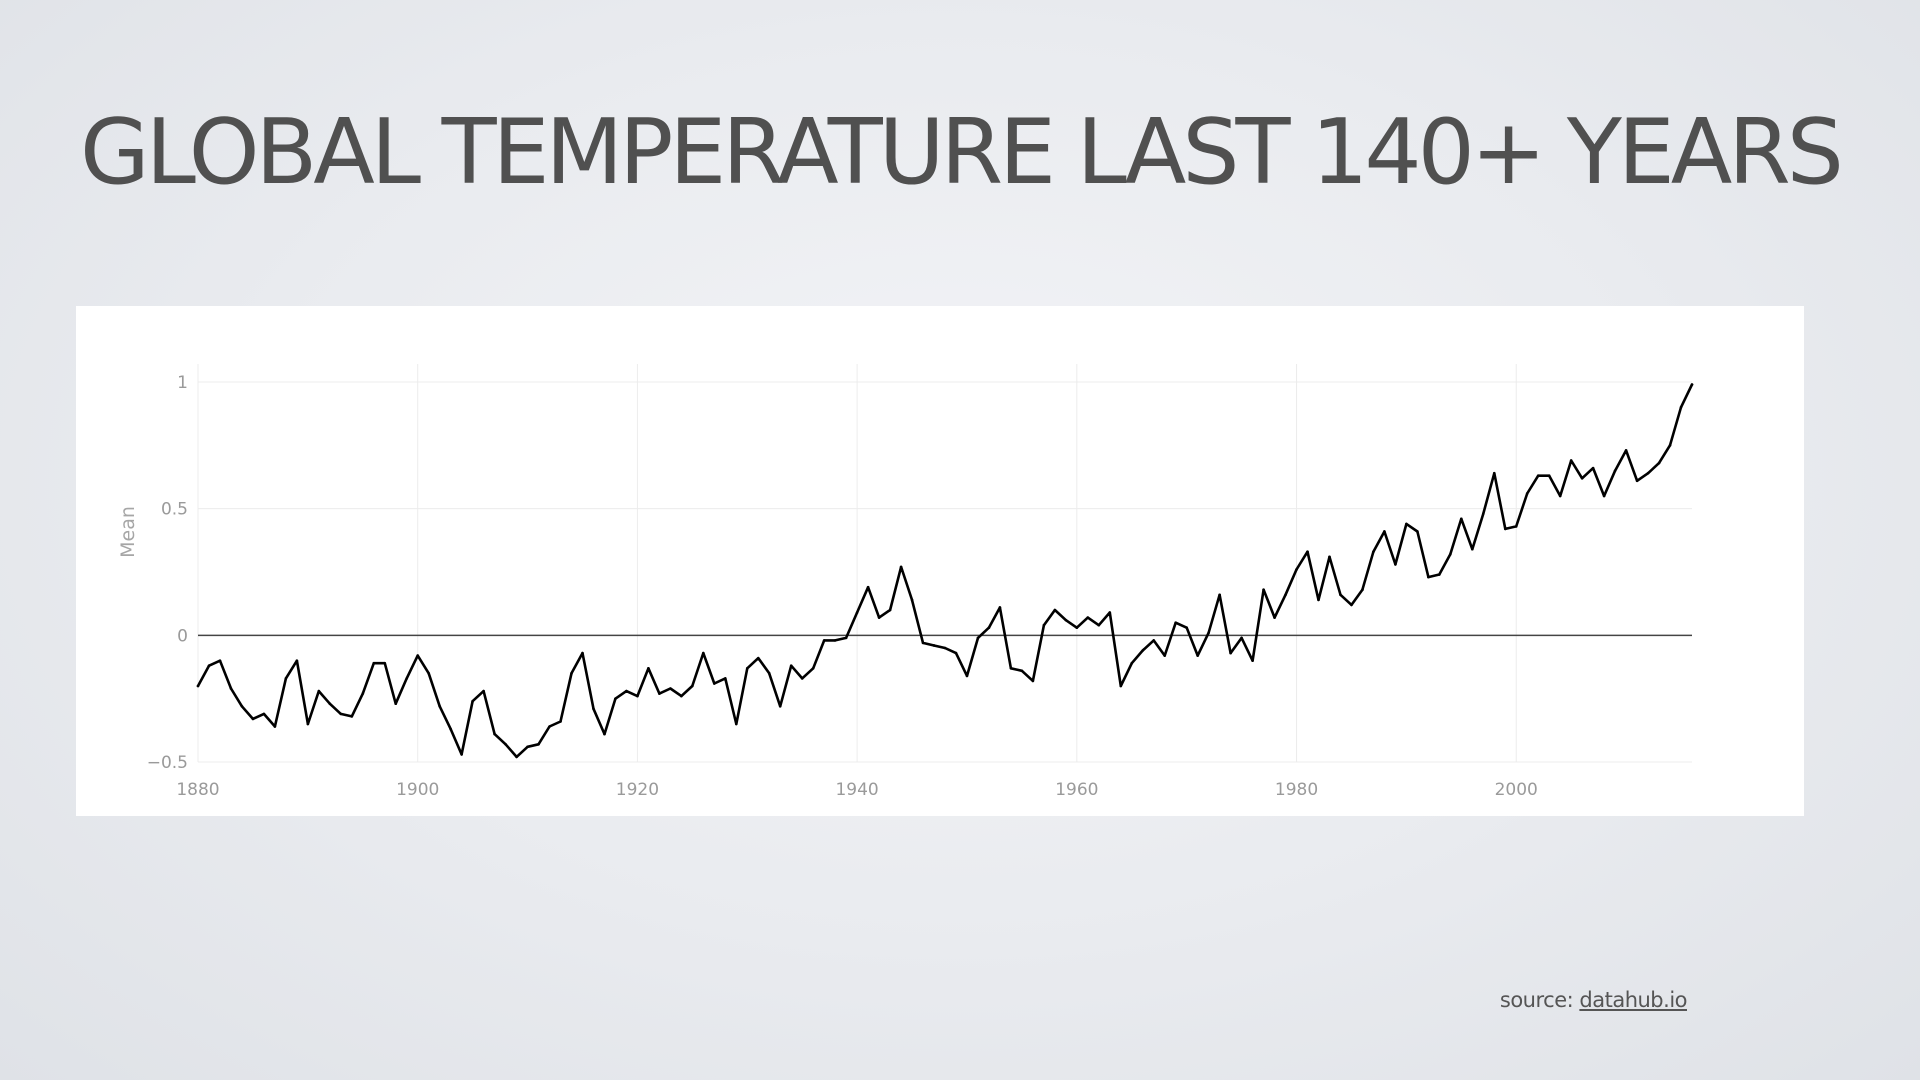  Describe the element at coordinates (637, 790) in the screenshot. I see `x-tick-label: 1920` at that location.